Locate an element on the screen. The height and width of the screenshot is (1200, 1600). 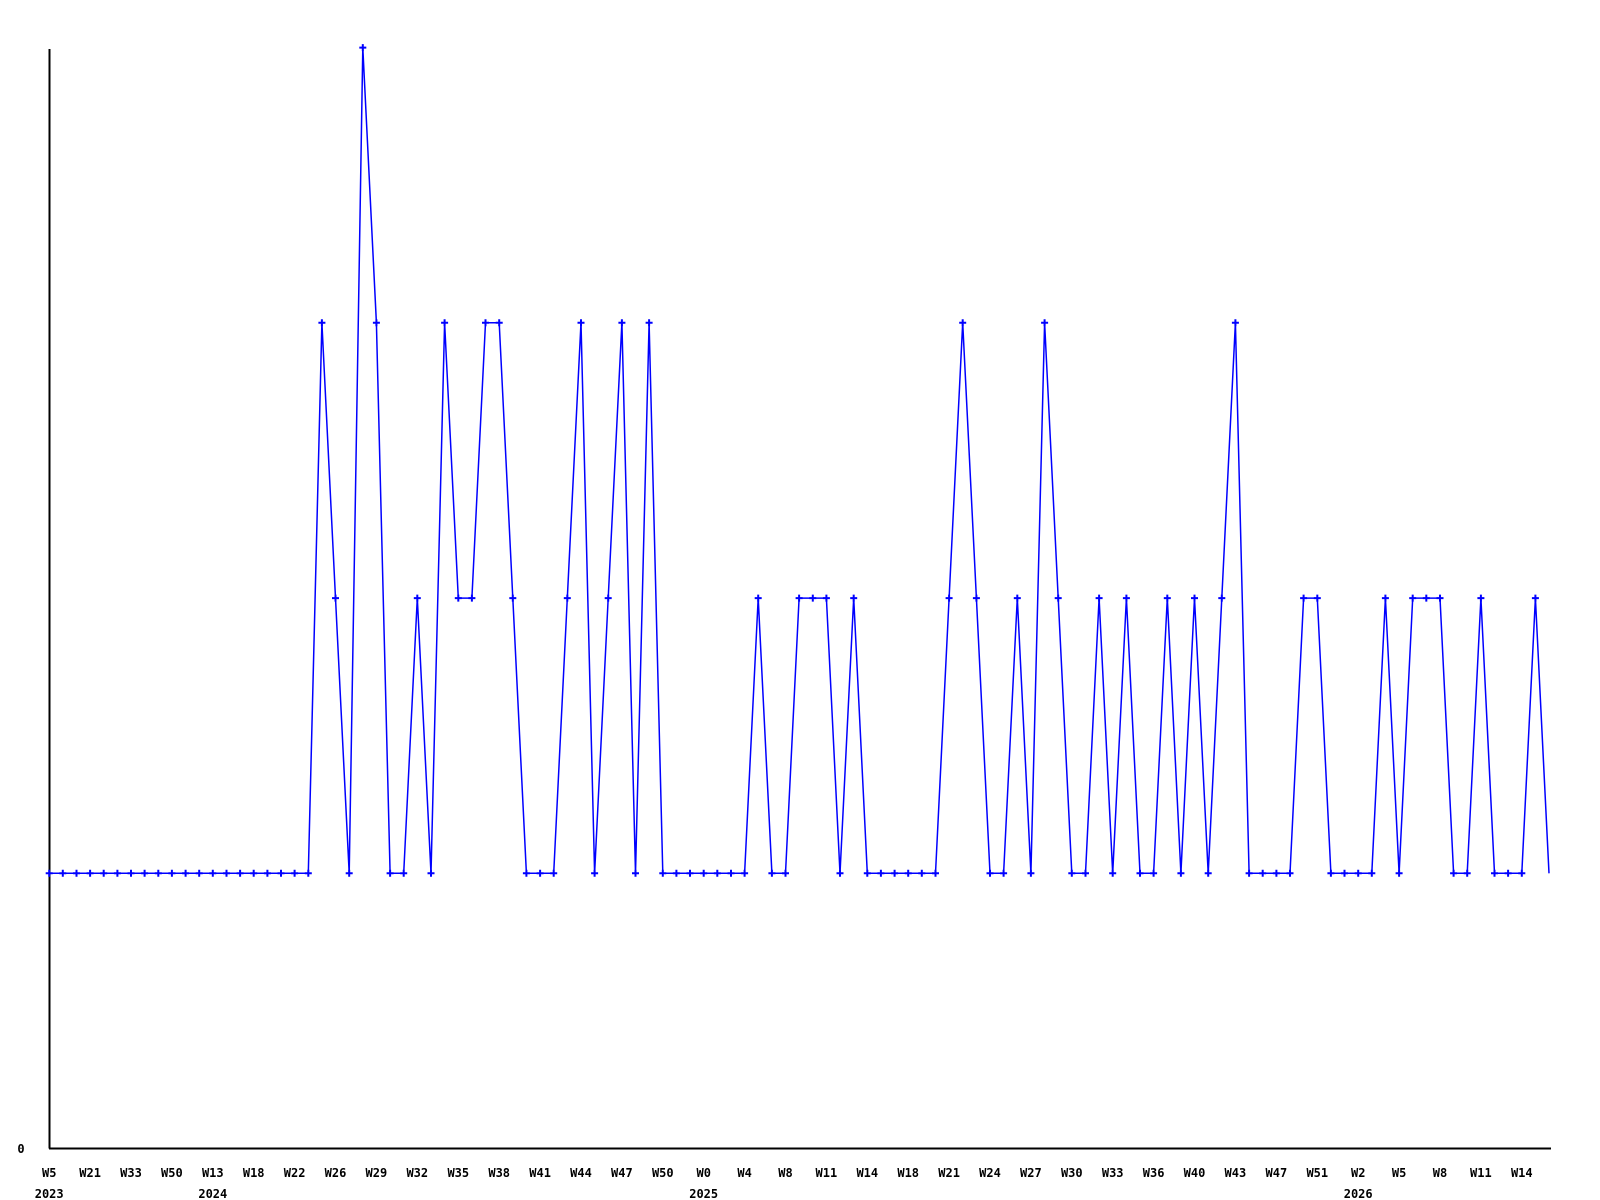
x-tick-label: W27 is located at coordinates (1031, 1173).